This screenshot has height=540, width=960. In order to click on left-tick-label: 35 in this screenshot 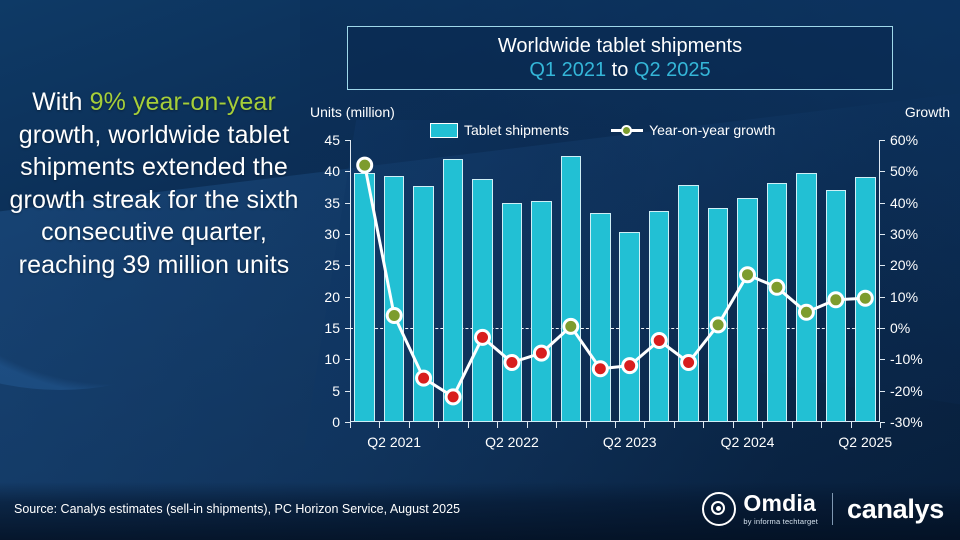, I will do `click(332, 202)`.